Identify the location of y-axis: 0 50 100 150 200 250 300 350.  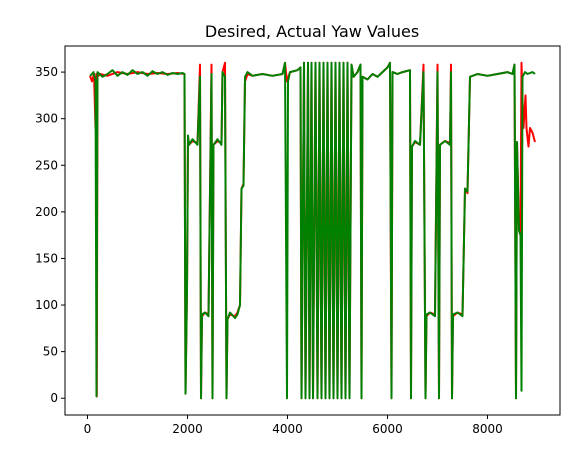
(50, 235).